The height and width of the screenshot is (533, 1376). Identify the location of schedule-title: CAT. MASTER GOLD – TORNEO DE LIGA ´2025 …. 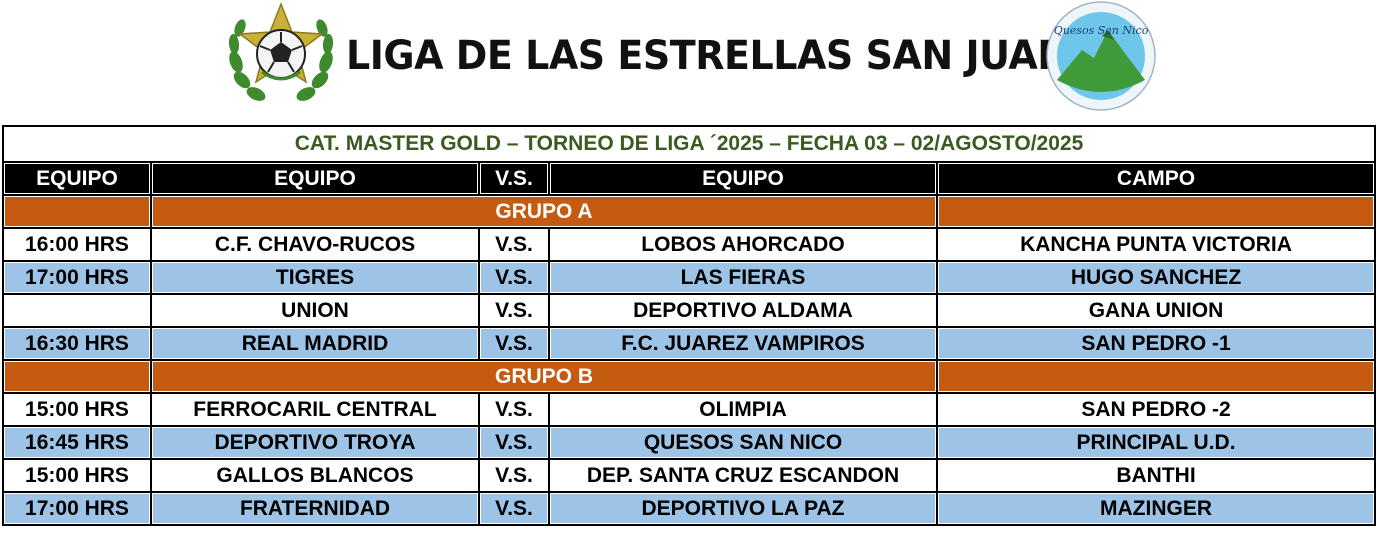
(688, 144).